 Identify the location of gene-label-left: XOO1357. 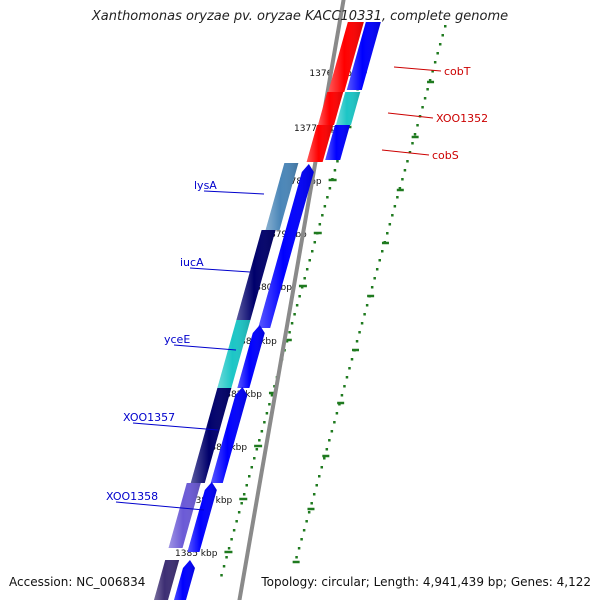
(149, 417).